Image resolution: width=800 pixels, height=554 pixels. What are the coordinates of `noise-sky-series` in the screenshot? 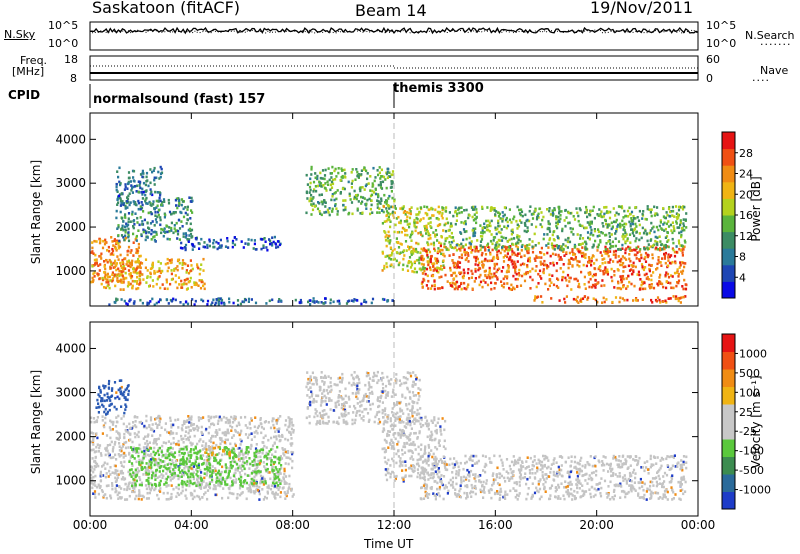 It's located at (394, 30).